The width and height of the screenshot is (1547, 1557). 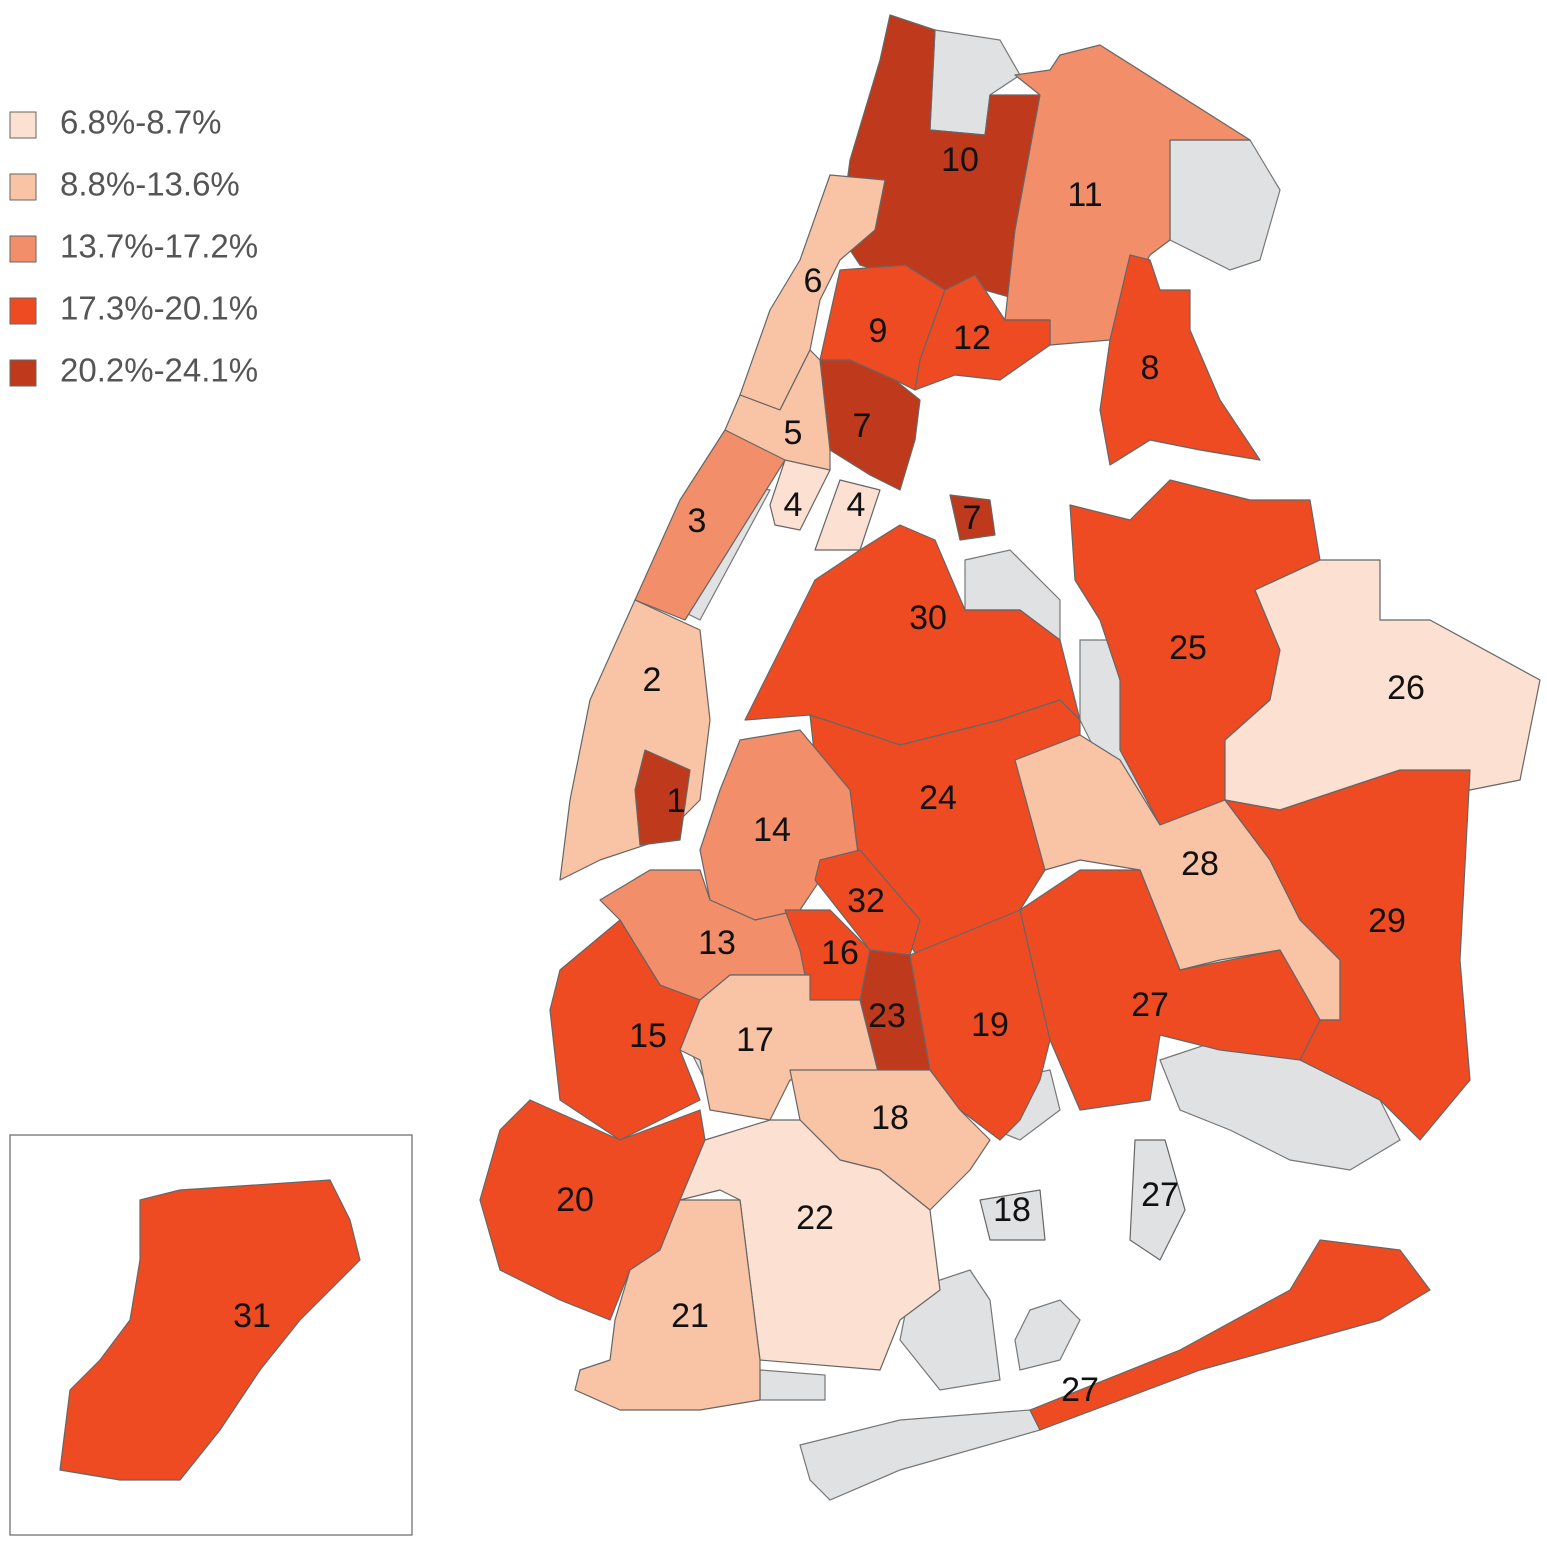 I want to click on district-label: 17, so click(x=755, y=1040).